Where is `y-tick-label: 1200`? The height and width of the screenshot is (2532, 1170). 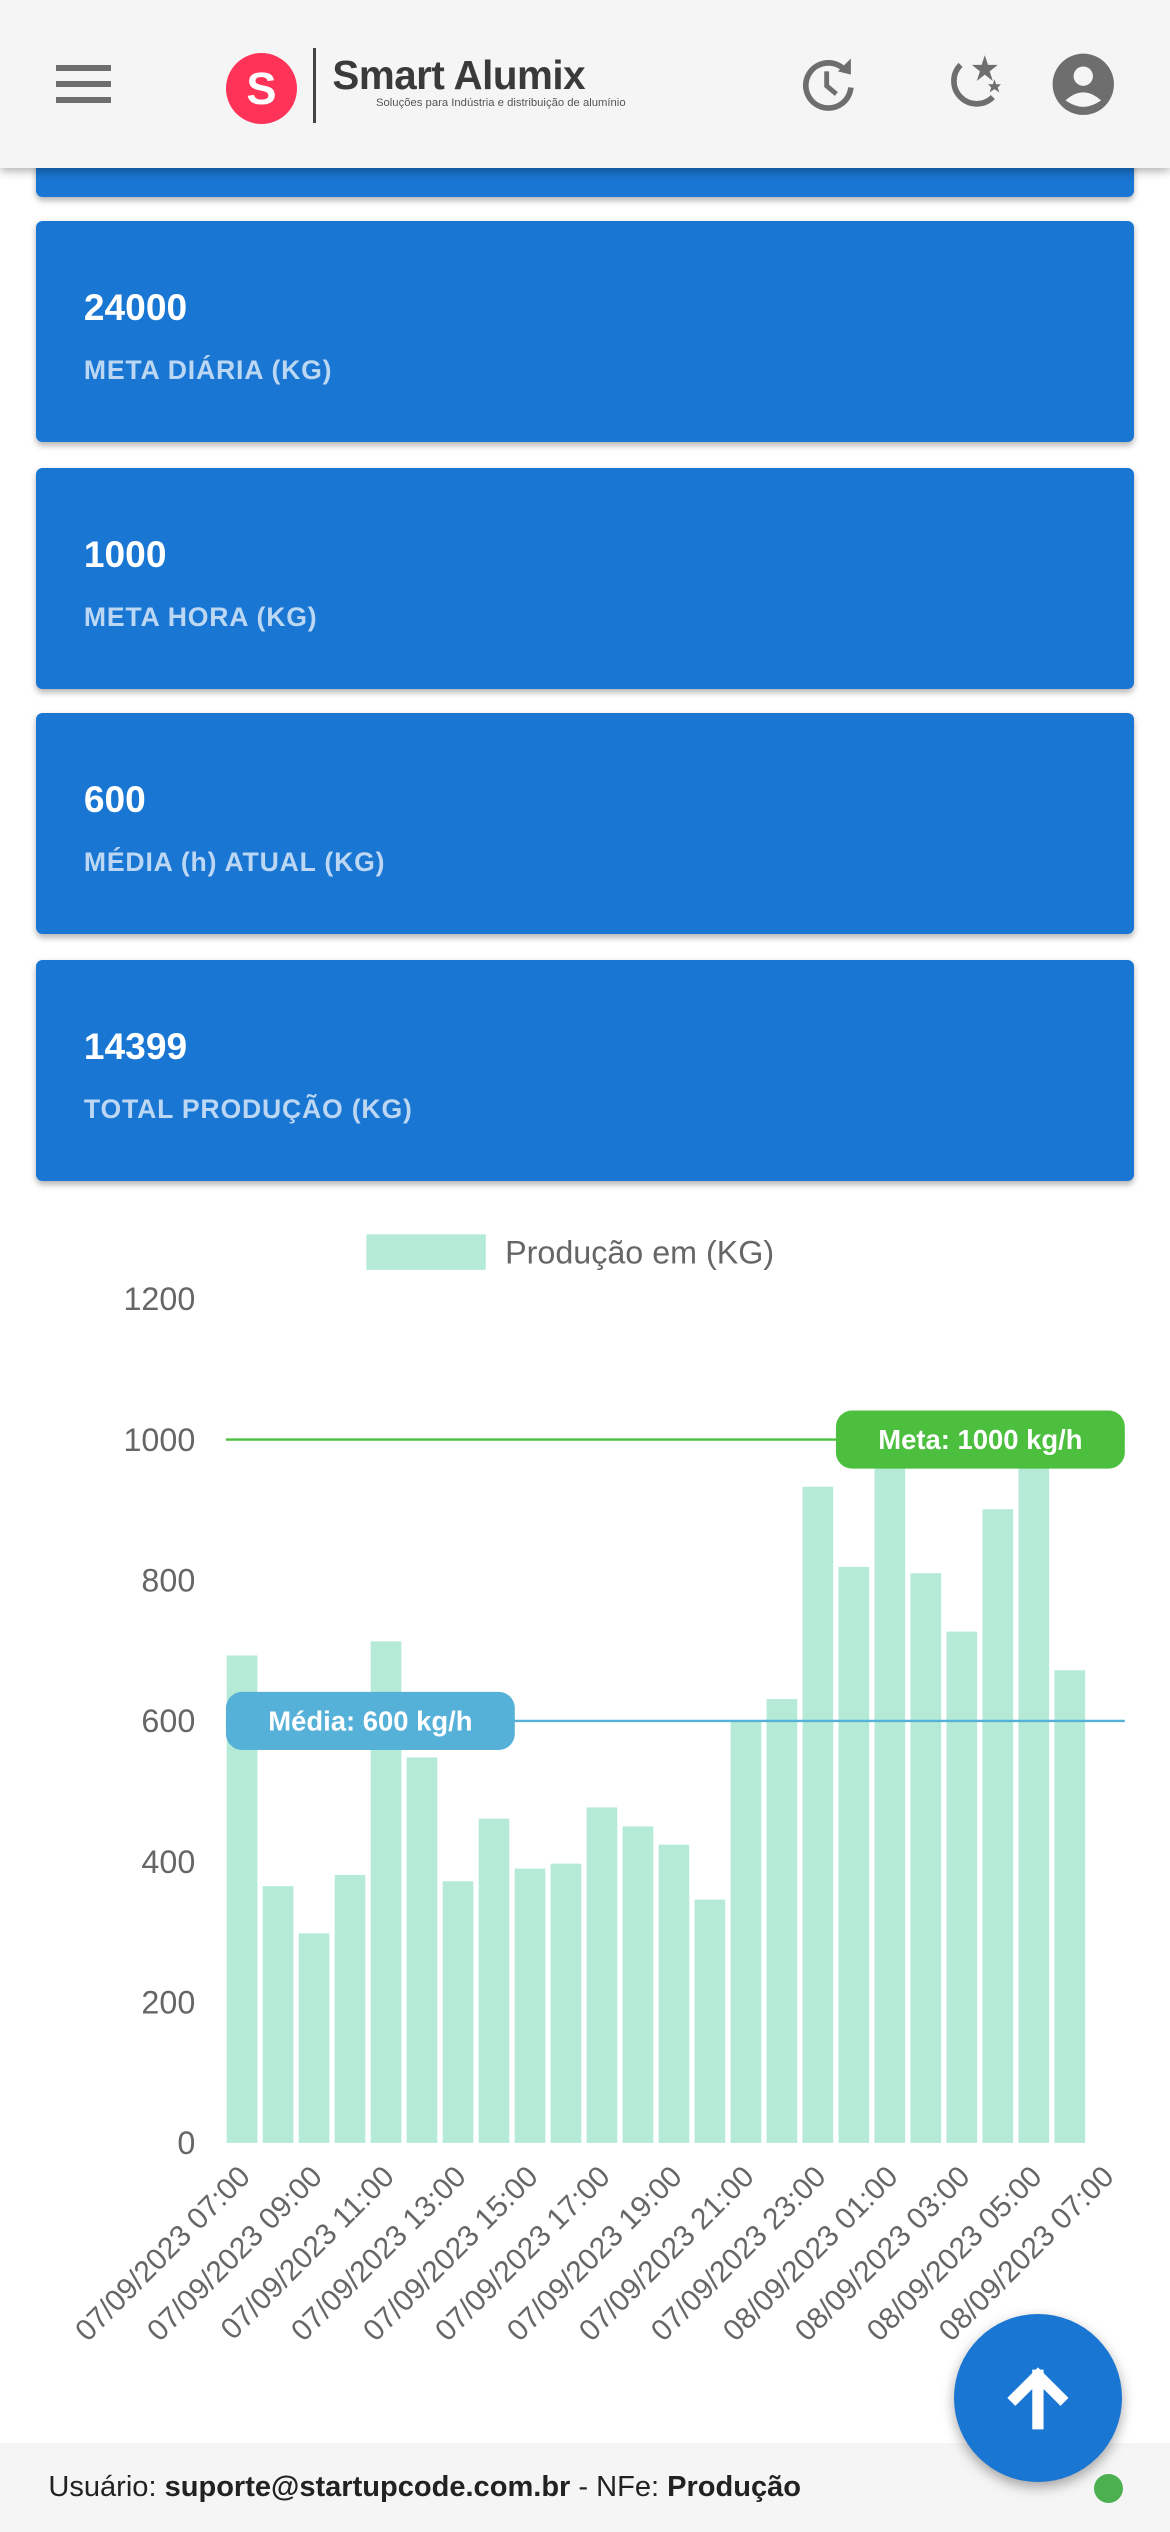
y-tick-label: 1200 is located at coordinates (159, 1299).